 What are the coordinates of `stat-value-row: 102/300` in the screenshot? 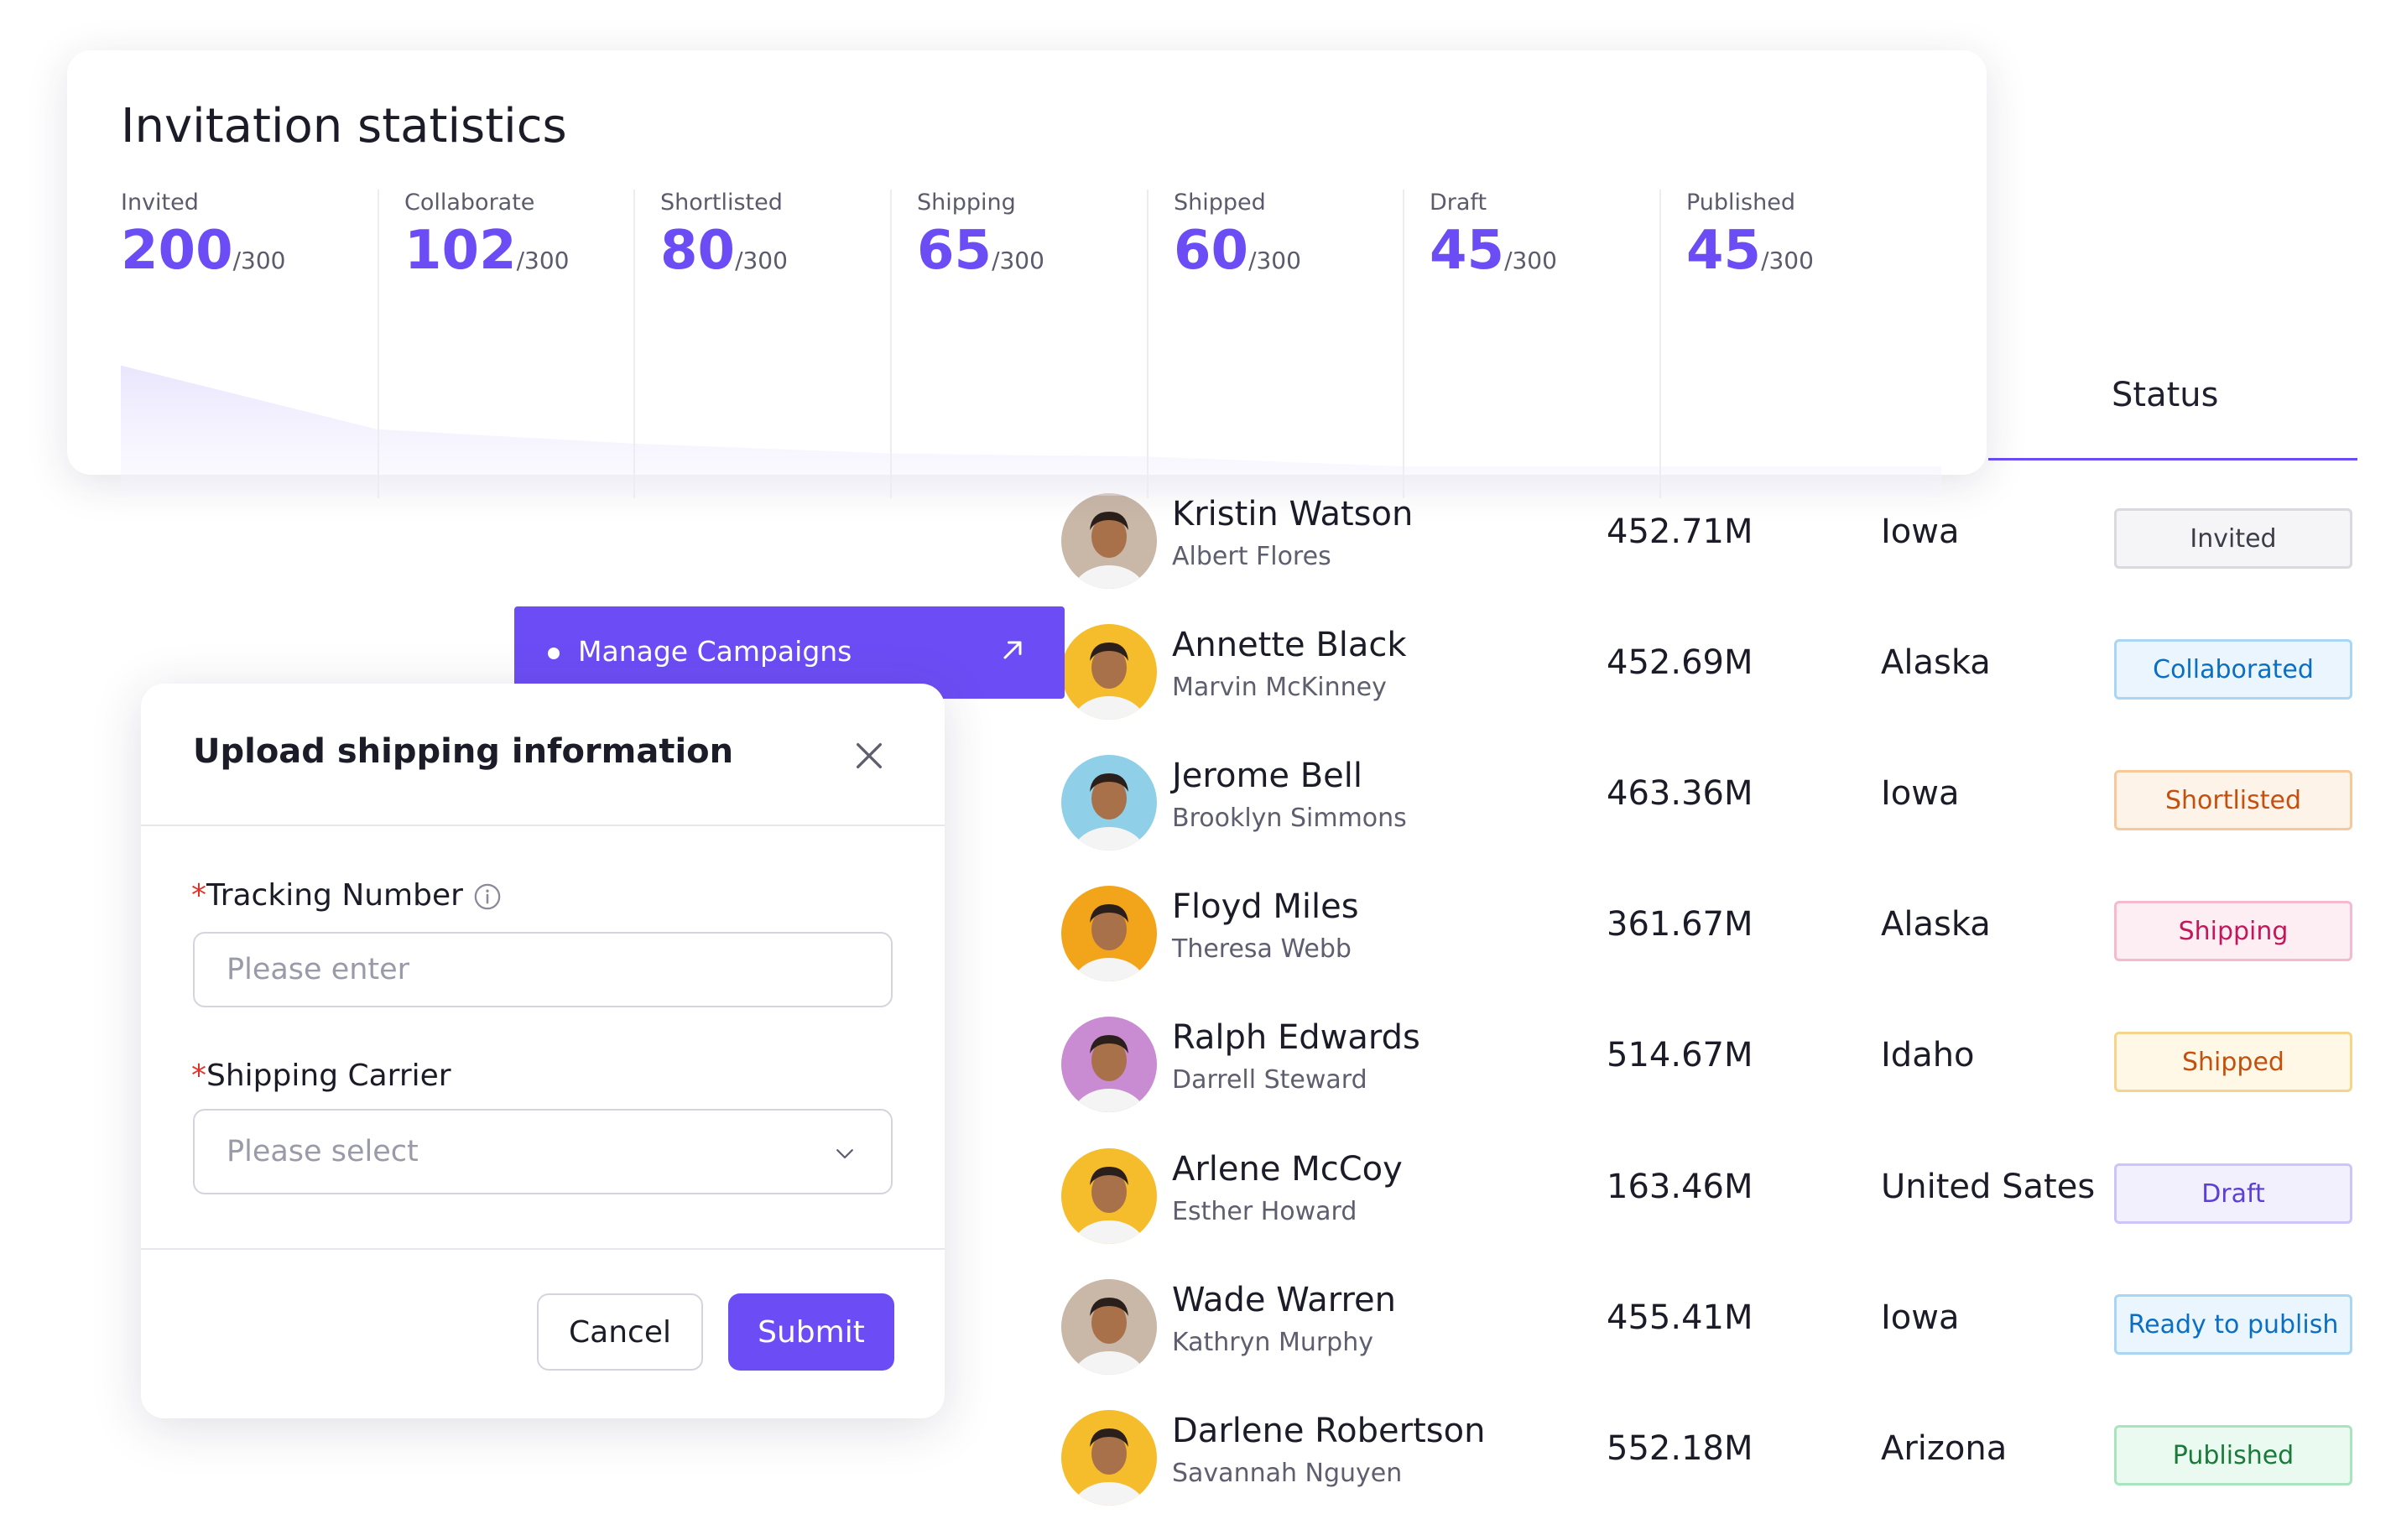 It's located at (486, 251).